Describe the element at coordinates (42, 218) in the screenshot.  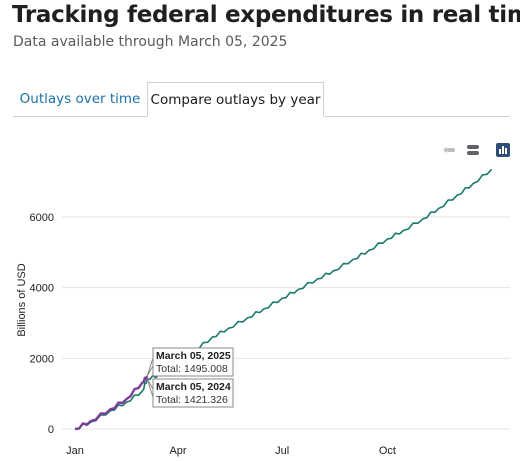
I see `y-tick-label: 6000` at that location.